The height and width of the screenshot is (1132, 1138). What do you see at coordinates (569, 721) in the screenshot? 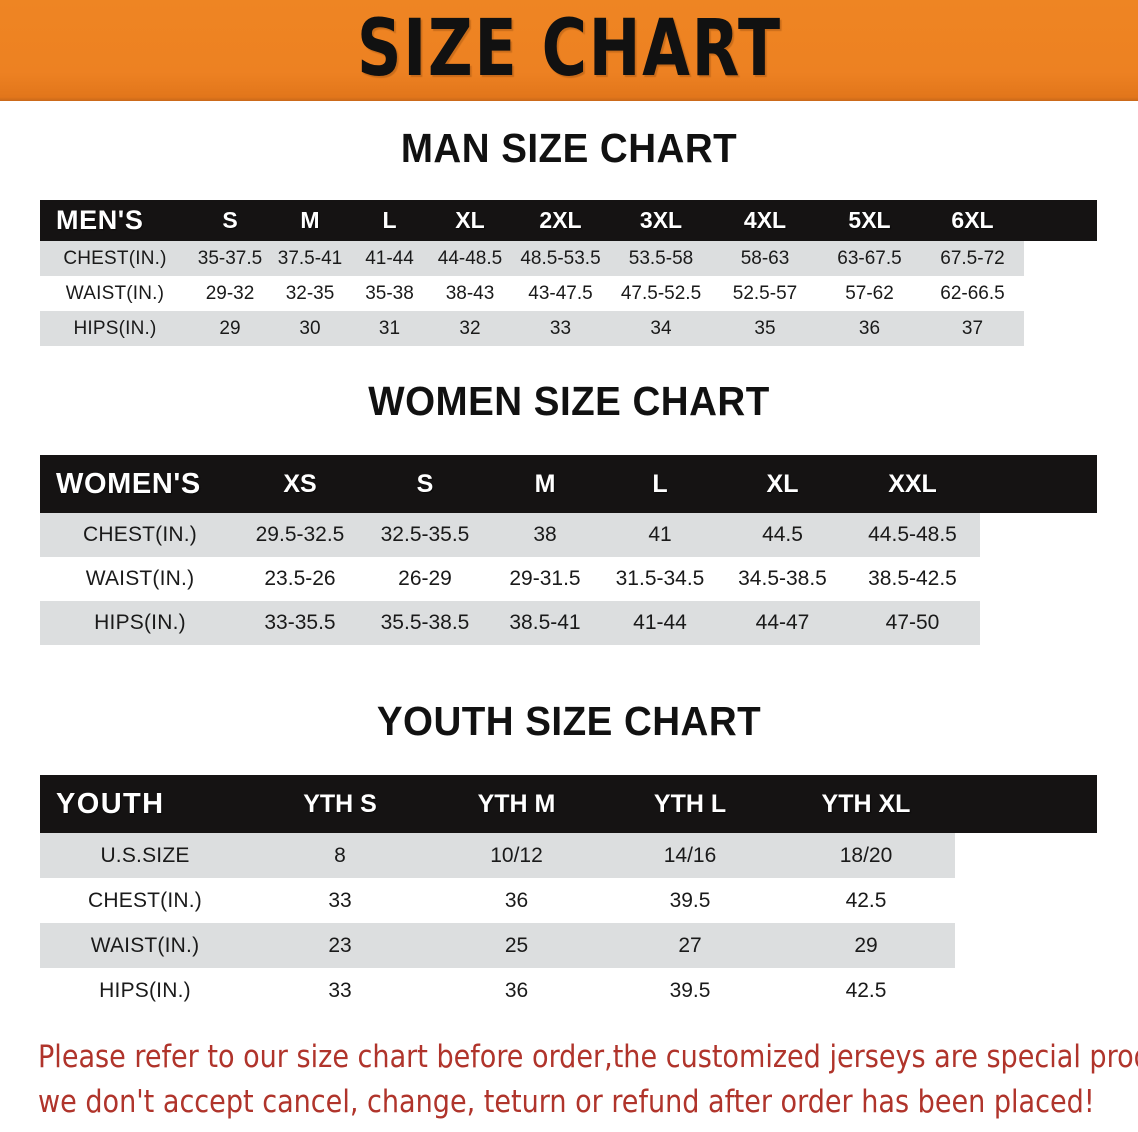
I see `section-title-youth: YOUTH SIZE CHART` at bounding box center [569, 721].